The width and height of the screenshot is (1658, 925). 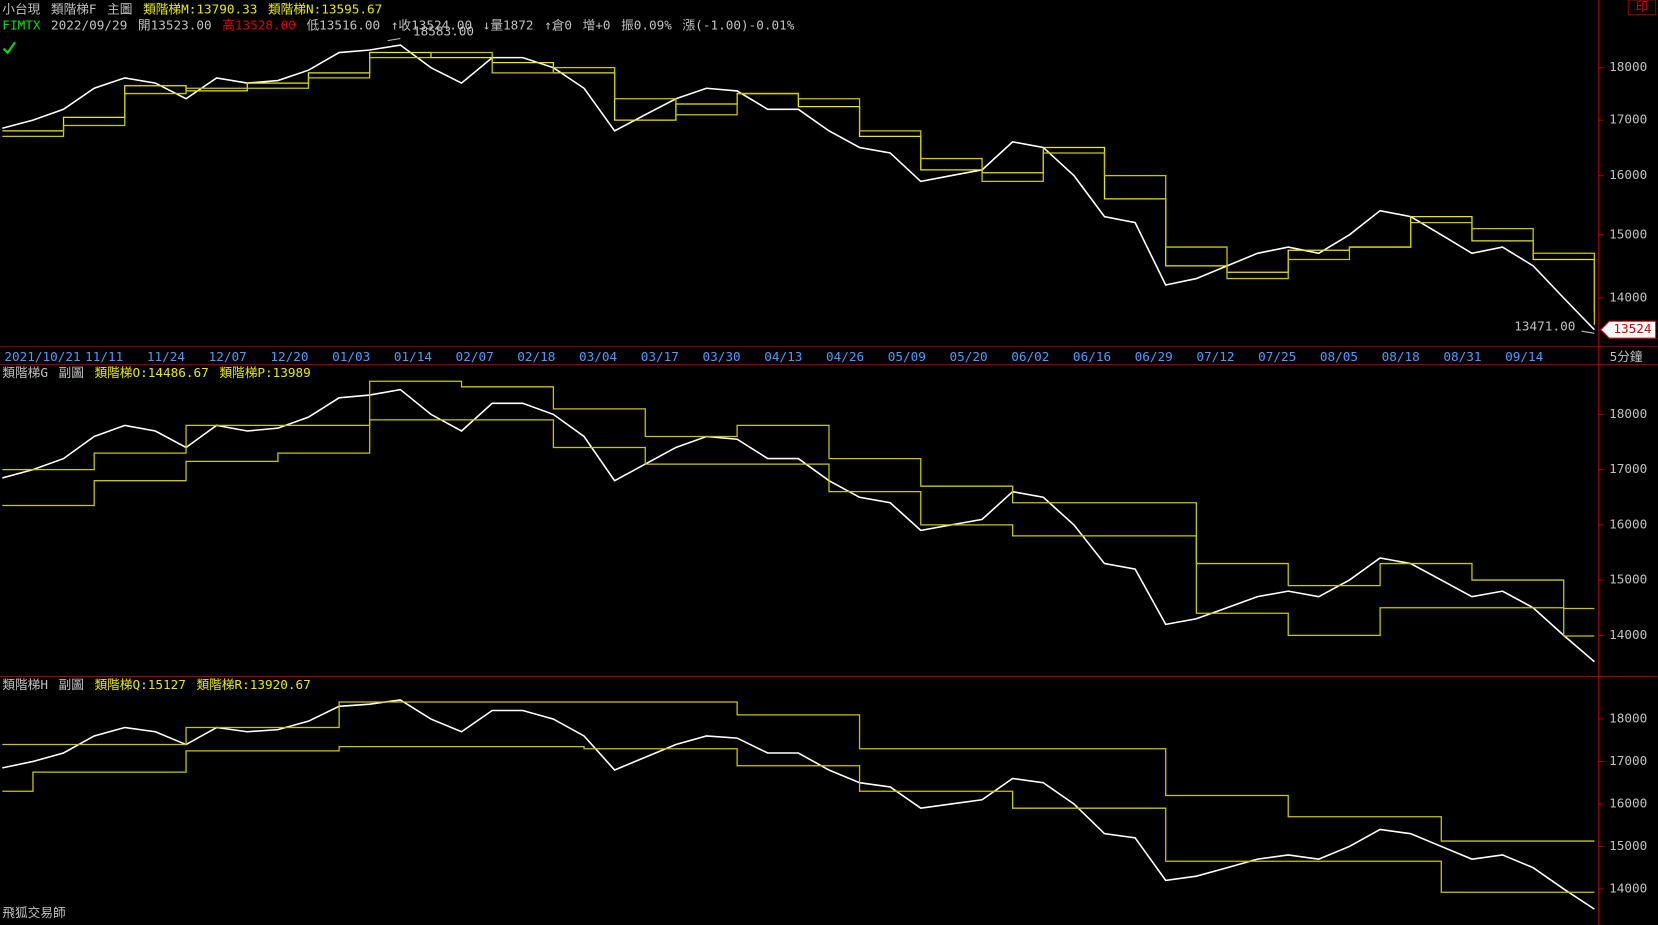 I want to click on x-tick-label: 07/12, so click(x=1215, y=356).